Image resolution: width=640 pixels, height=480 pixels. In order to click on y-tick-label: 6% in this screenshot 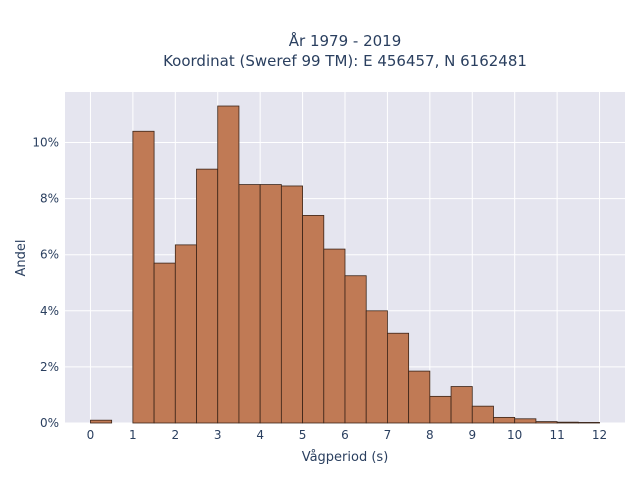, I will do `click(49, 255)`.